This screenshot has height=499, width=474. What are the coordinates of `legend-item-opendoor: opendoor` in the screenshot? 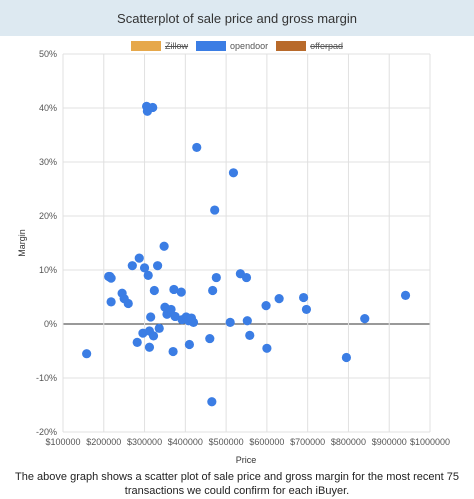 It's located at (232, 46).